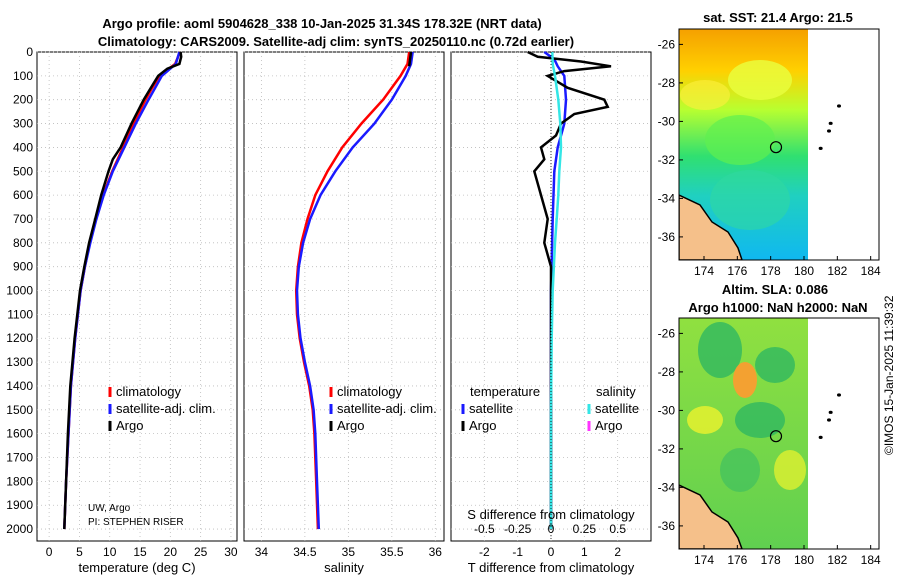  I want to click on s-tick-label: -0.25, so click(518, 529).